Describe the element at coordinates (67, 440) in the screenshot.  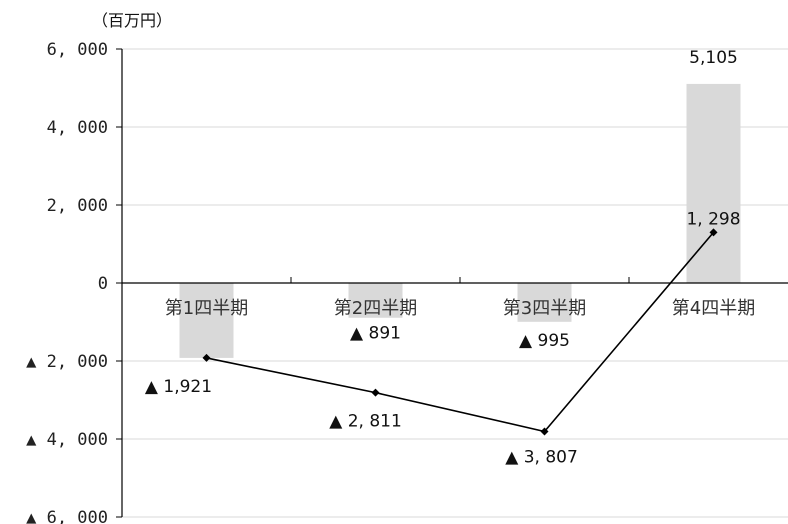
I see `y-tick-label-5: ▲ 4, 000` at that location.